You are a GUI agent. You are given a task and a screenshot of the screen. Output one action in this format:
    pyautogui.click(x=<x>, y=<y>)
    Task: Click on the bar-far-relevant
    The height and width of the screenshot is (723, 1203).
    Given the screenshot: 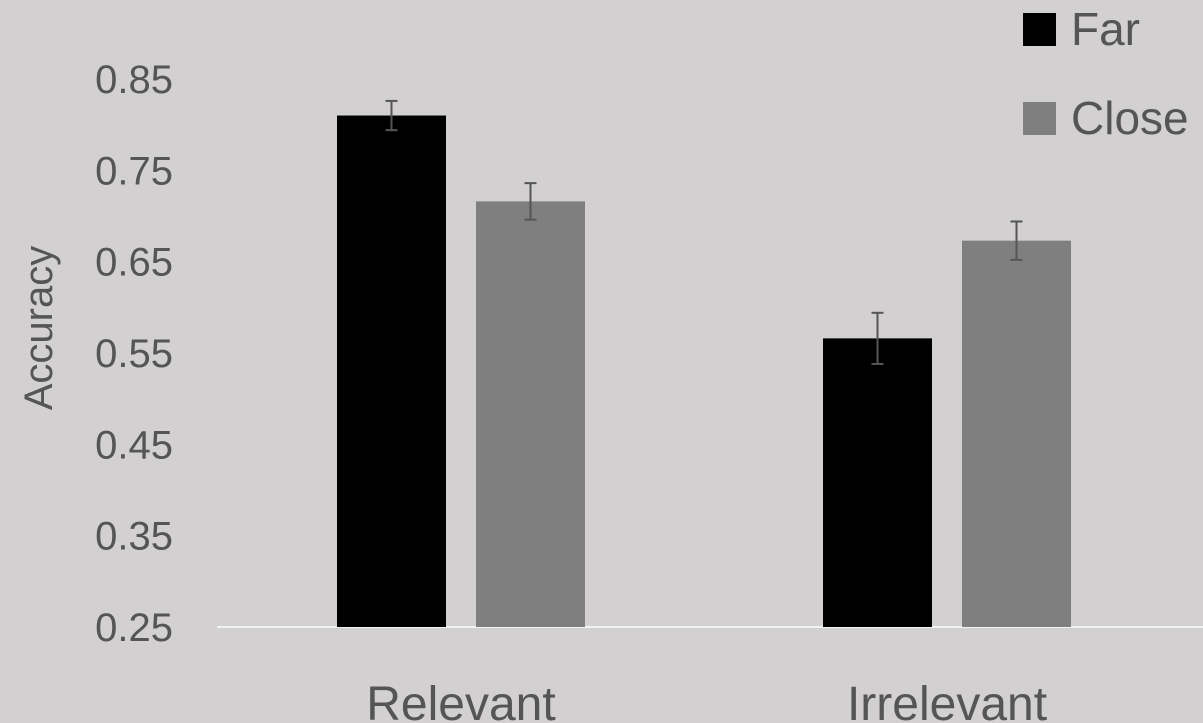 What is the action you would take?
    pyautogui.click(x=391, y=371)
    